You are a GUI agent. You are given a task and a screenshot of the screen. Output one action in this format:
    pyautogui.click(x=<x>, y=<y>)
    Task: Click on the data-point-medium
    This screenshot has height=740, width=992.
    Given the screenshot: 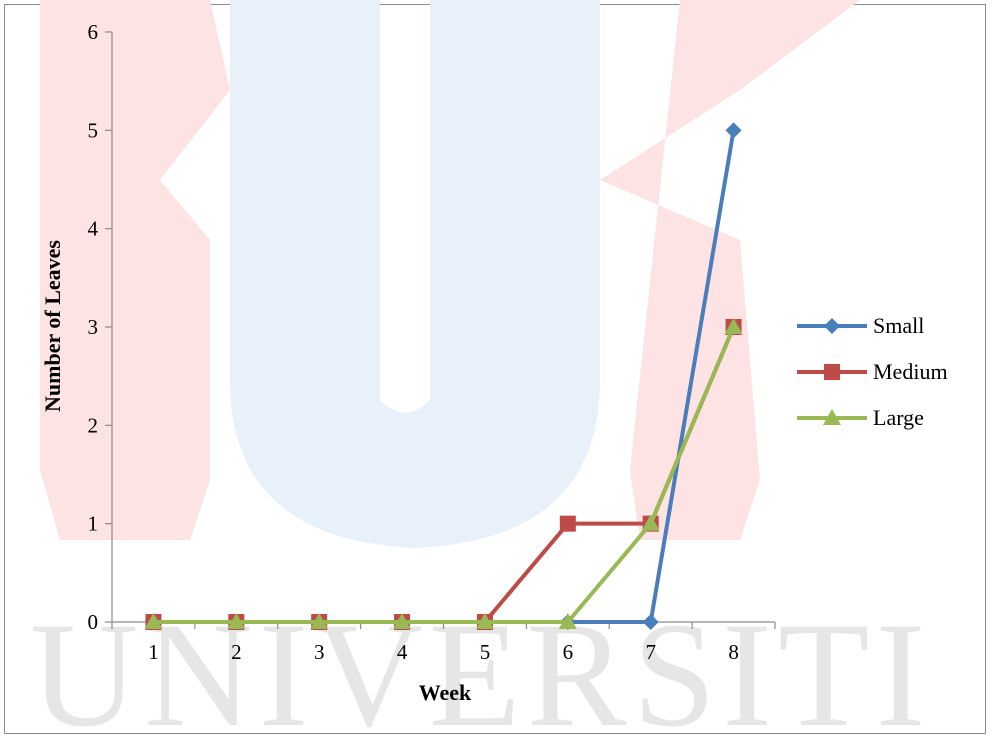 What is the action you would take?
    pyautogui.click(x=567, y=523)
    